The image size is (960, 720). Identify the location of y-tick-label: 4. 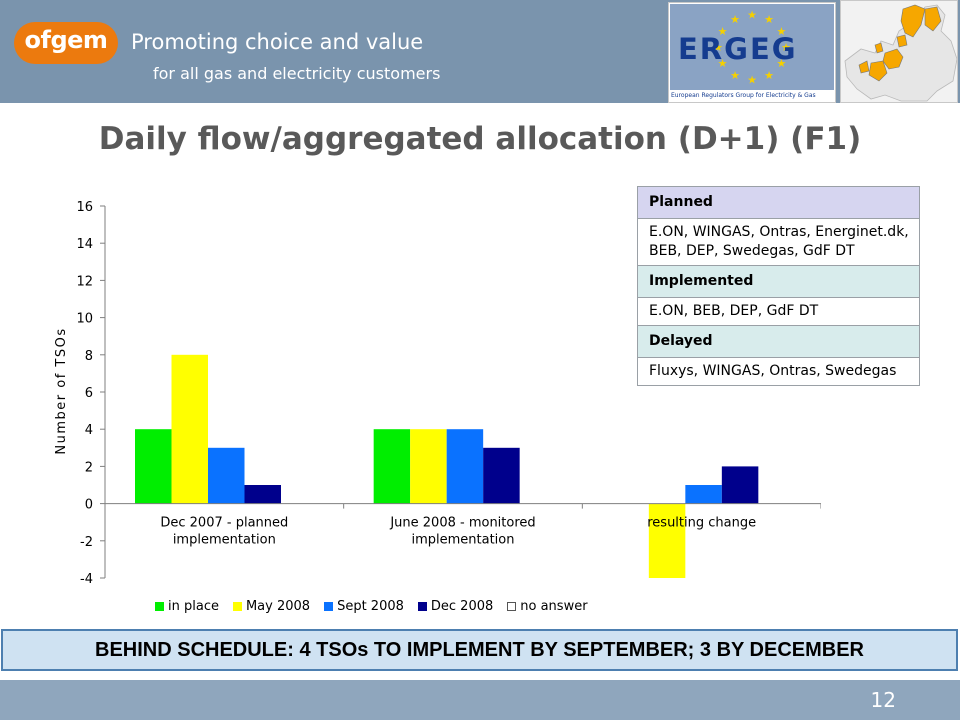
(89, 430).